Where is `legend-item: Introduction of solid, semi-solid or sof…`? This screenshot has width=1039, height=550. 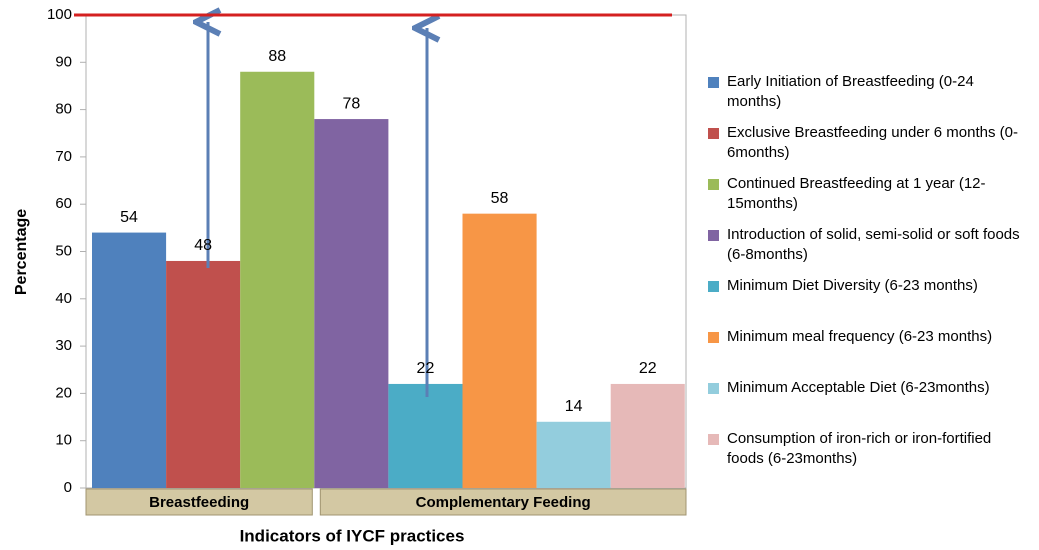 legend-item: Introduction of solid, semi-solid or sof… is located at coordinates (865, 250).